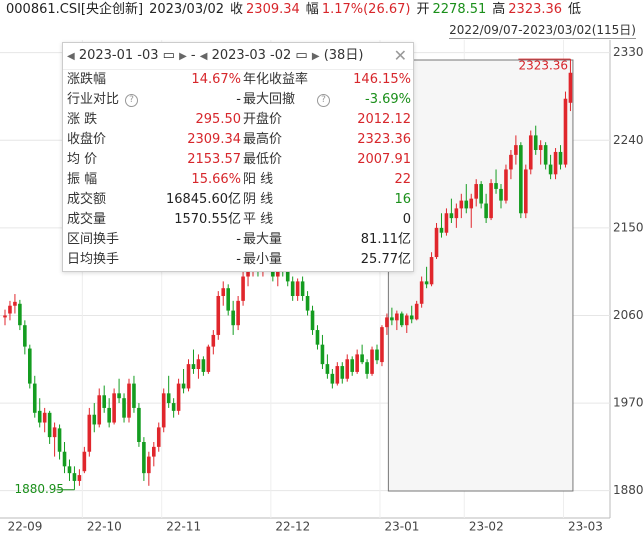 The height and width of the screenshot is (539, 644). Describe the element at coordinates (384, 119) in the screenshot. I see `stats-value: 2012.12` at that location.